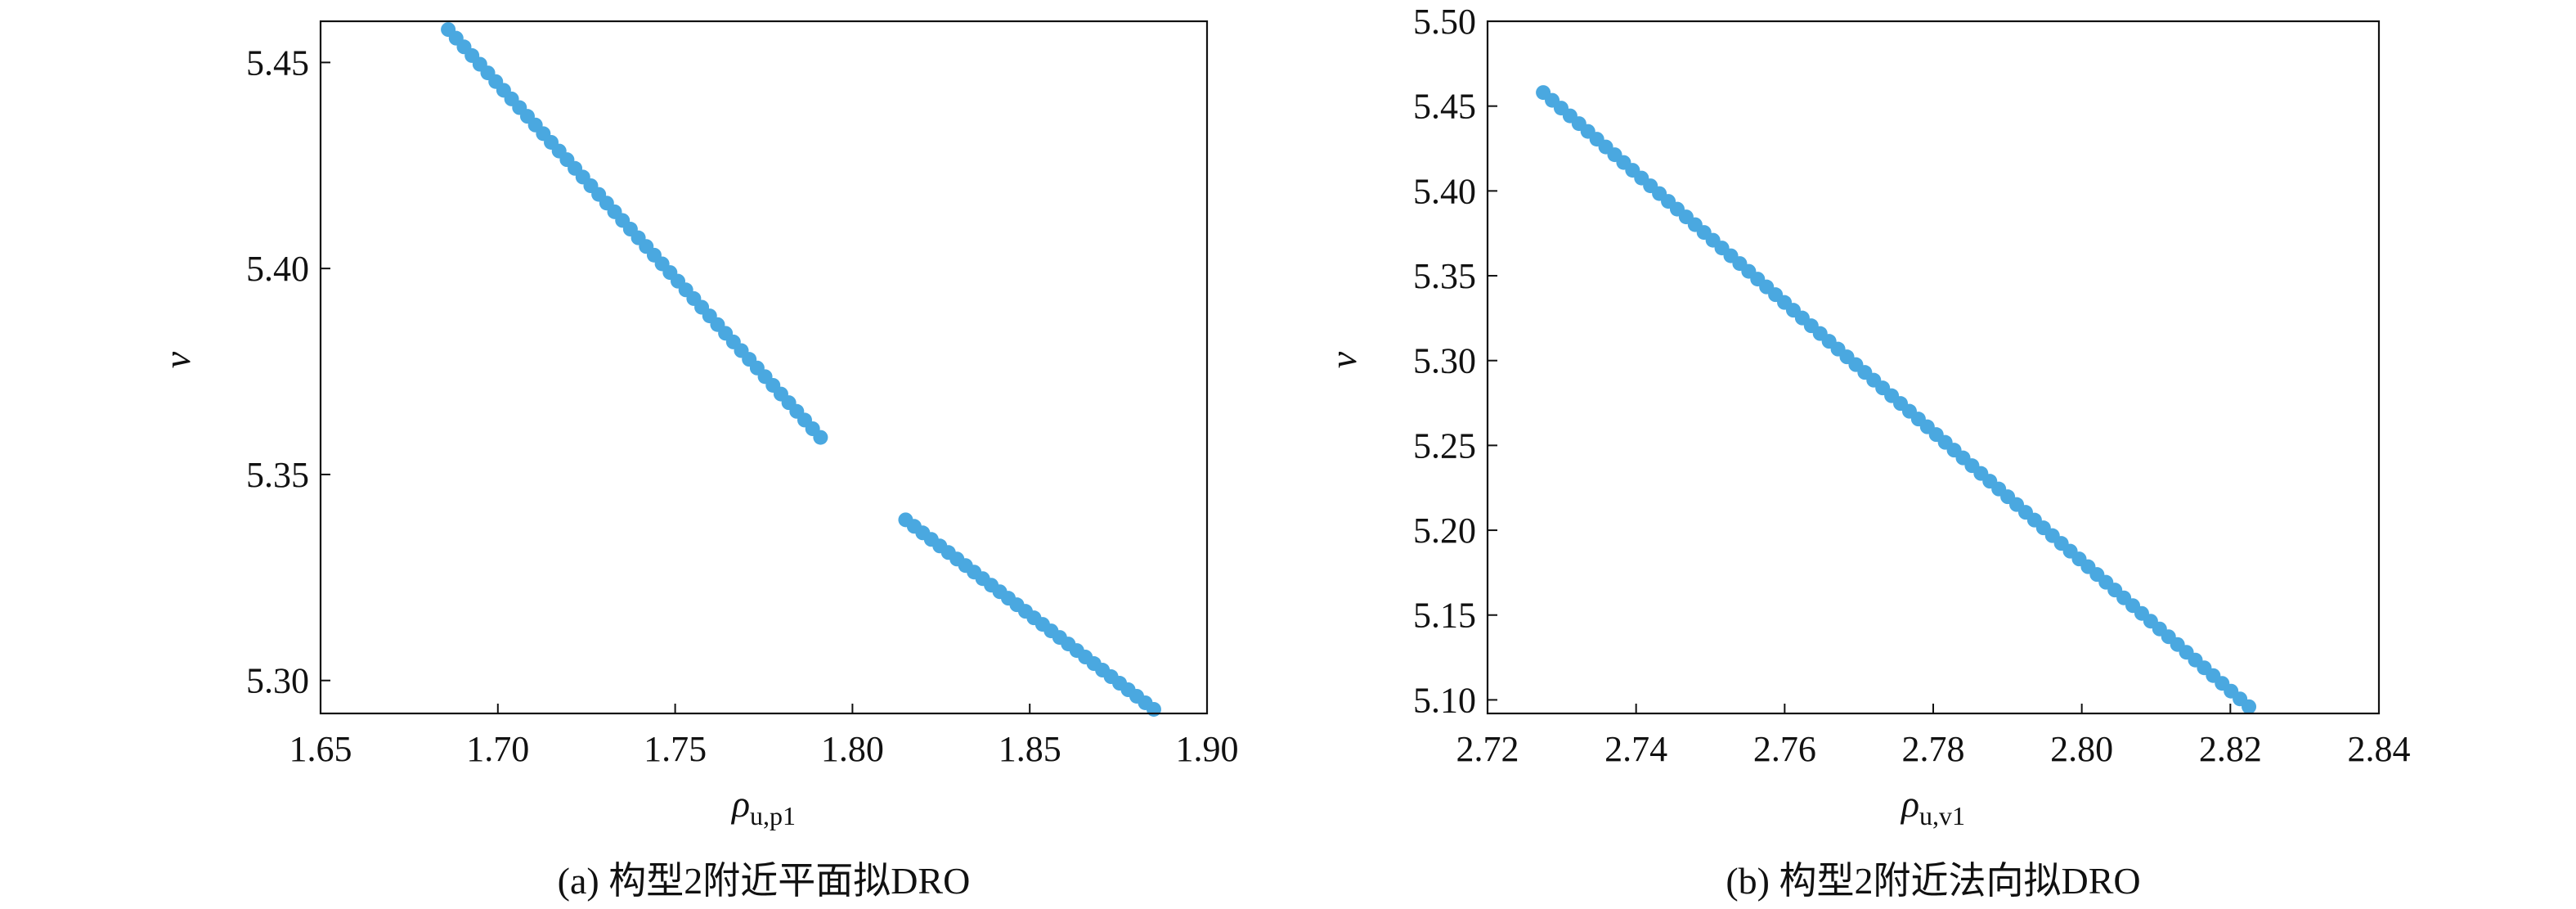 This screenshot has width=2576, height=909. Describe the element at coordinates (1445, 531) in the screenshot. I see `y-tick-label-b-2: 5.20` at that location.